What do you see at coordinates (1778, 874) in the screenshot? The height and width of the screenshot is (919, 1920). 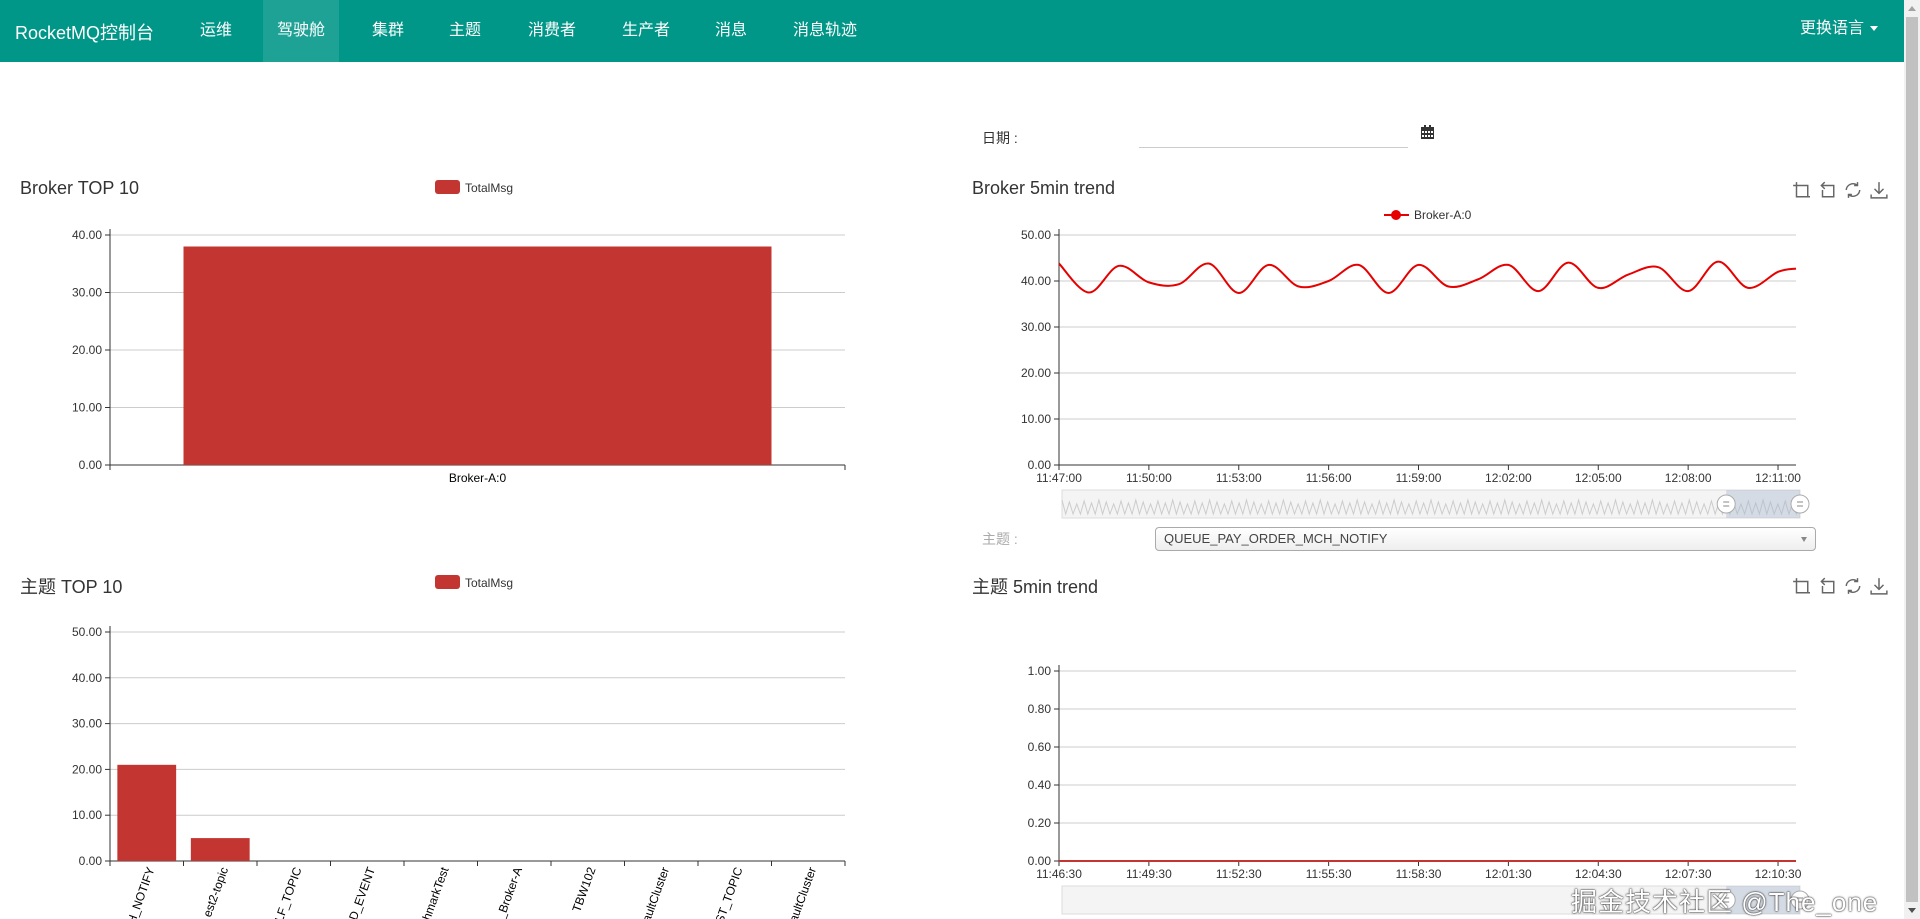 I see `x-tick-label: 12:10:30` at bounding box center [1778, 874].